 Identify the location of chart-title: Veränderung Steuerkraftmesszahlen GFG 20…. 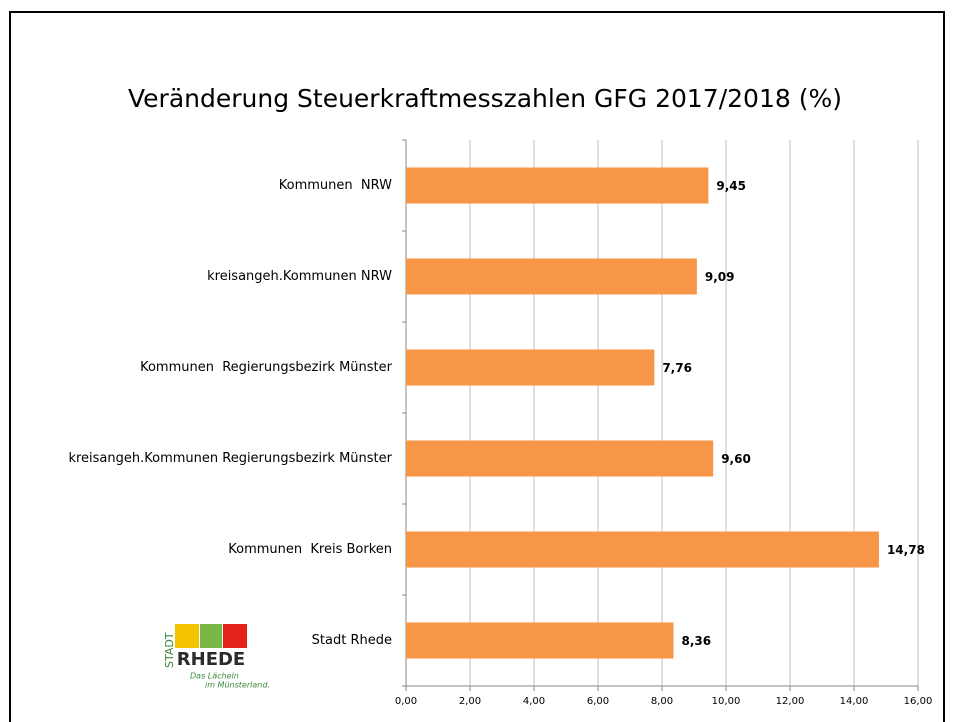
(485, 98).